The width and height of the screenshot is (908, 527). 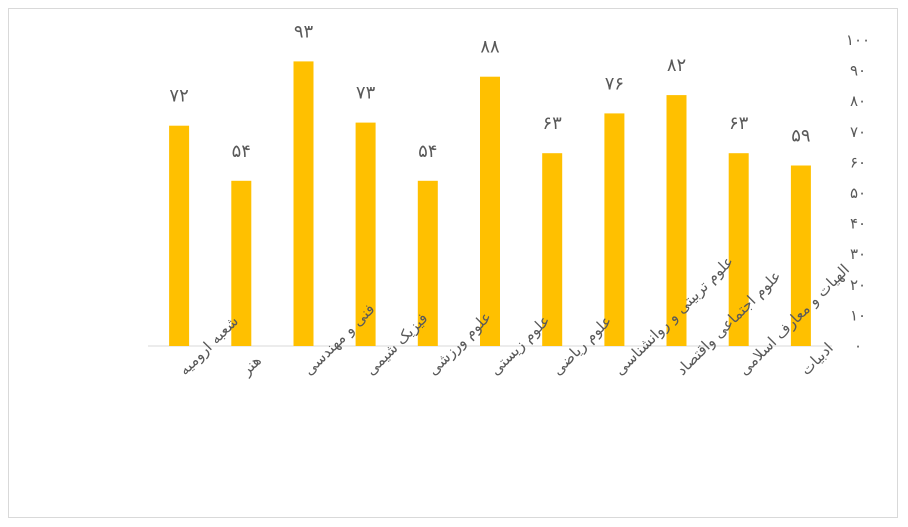 I want to click on bar-value-label: ۹۳, so click(x=304, y=31).